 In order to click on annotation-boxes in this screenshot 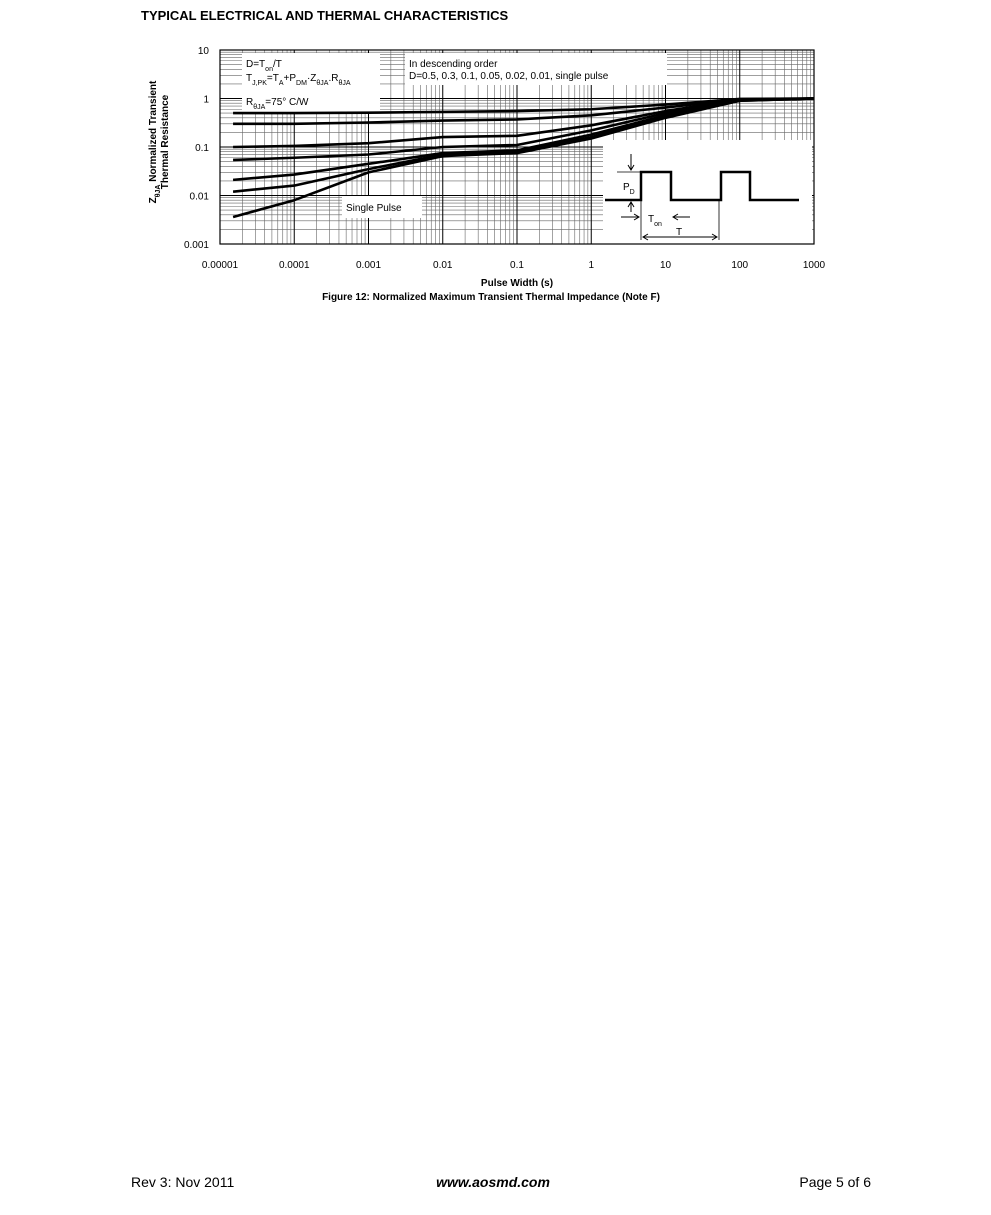, I will do `click(454, 135)`.